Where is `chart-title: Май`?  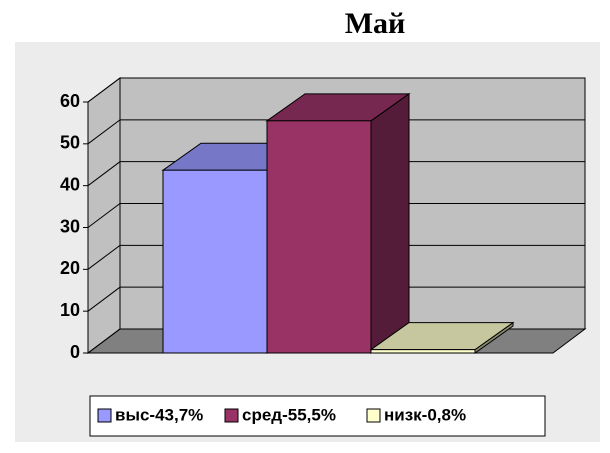
chart-title: Май is located at coordinates (375, 23).